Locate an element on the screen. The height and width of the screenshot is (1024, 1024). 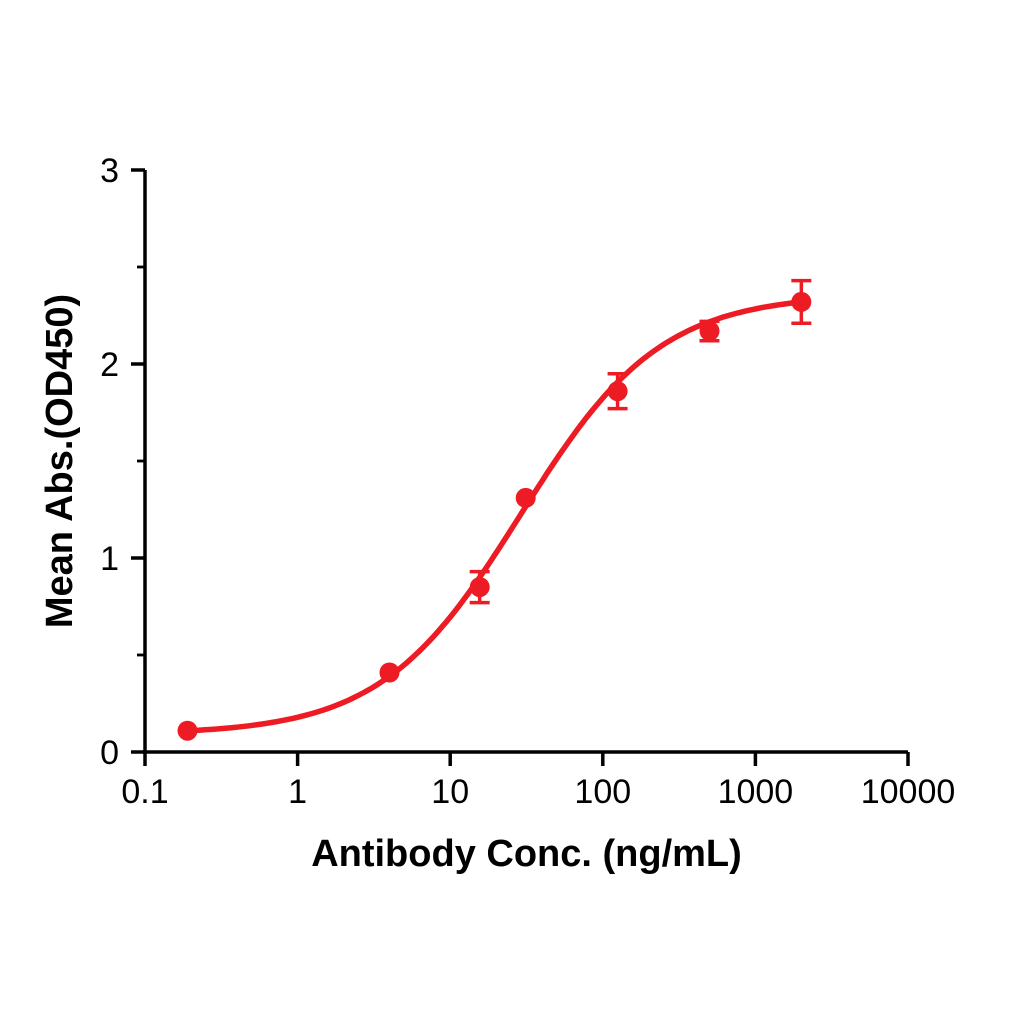
y-tick-label: 2 is located at coordinates (109, 365).